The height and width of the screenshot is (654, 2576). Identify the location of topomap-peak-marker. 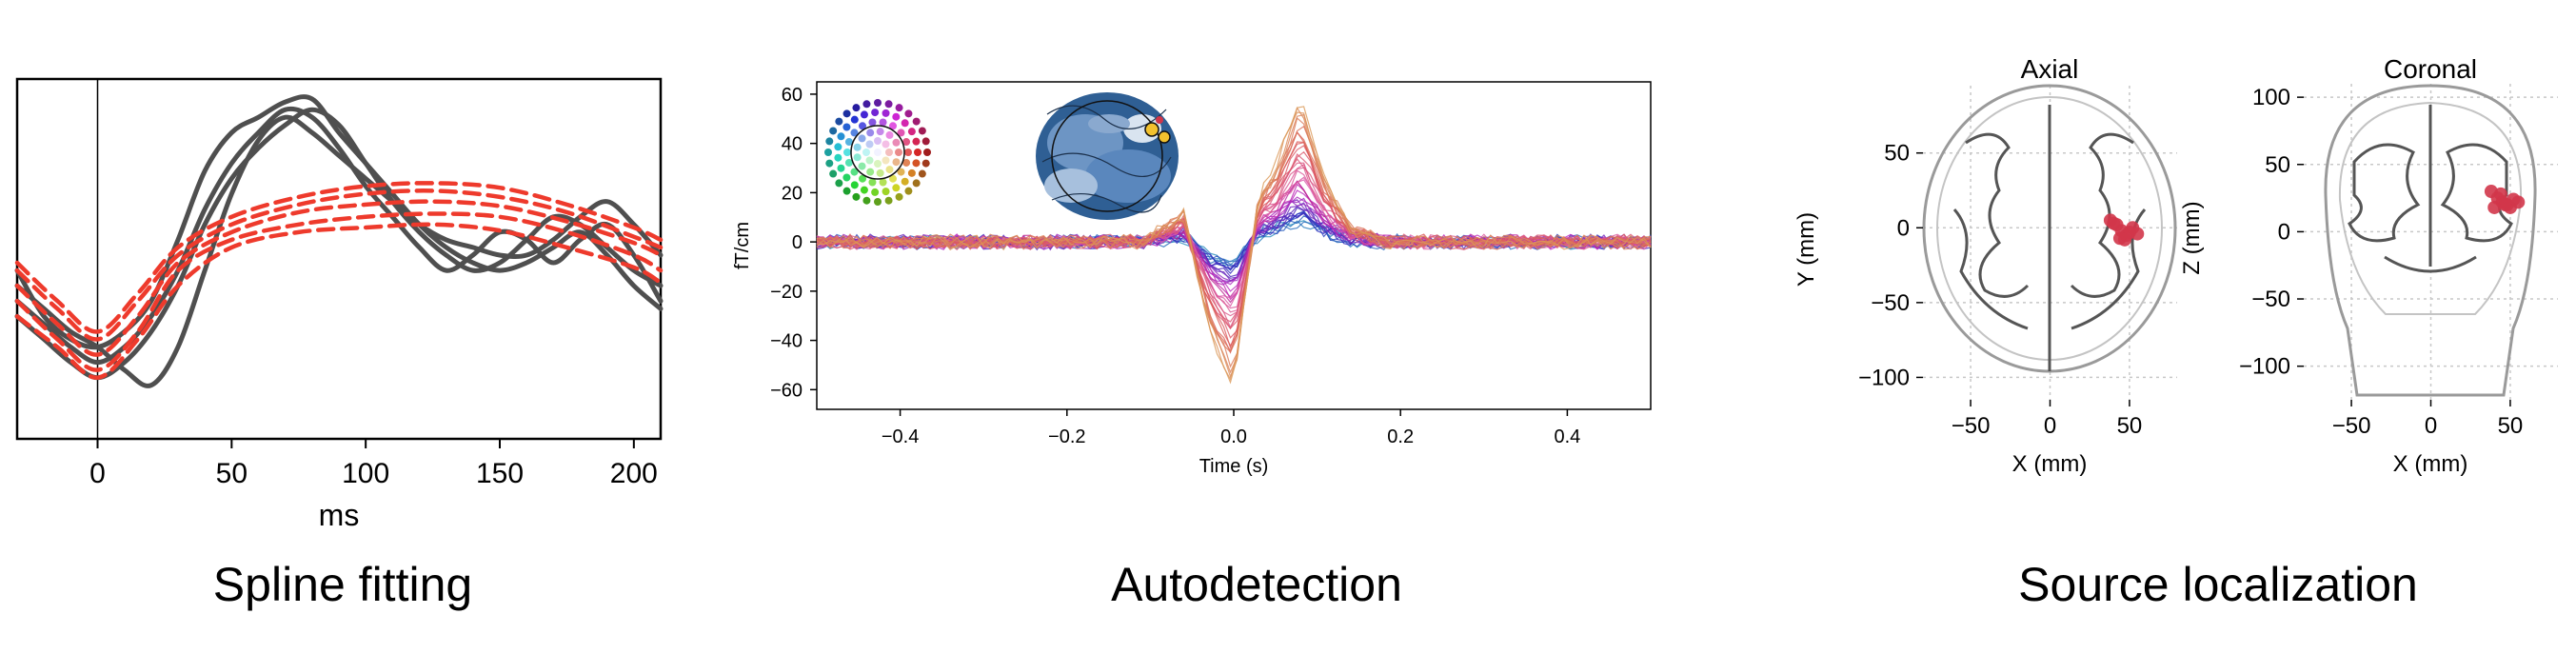
(1151, 129).